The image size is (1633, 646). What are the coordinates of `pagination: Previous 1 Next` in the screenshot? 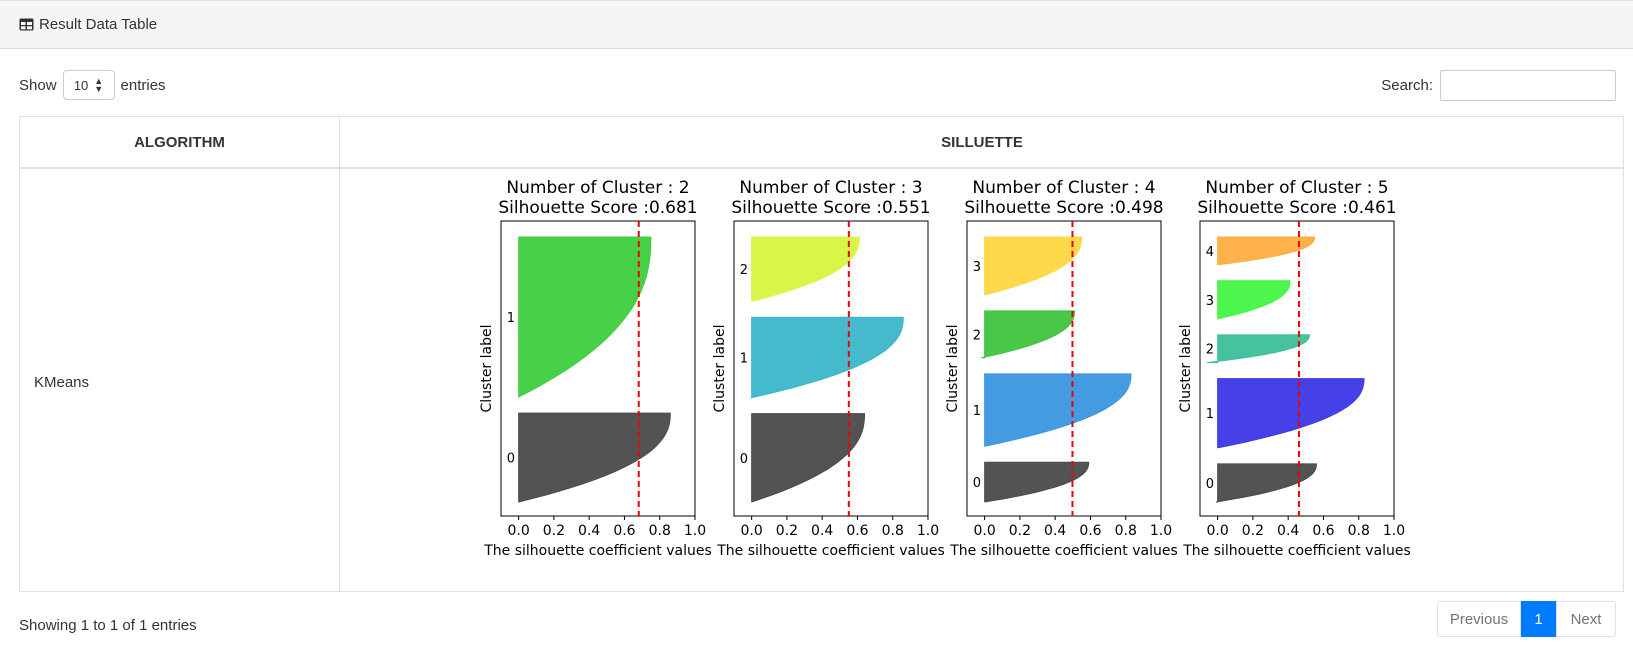 It's located at (1526, 619).